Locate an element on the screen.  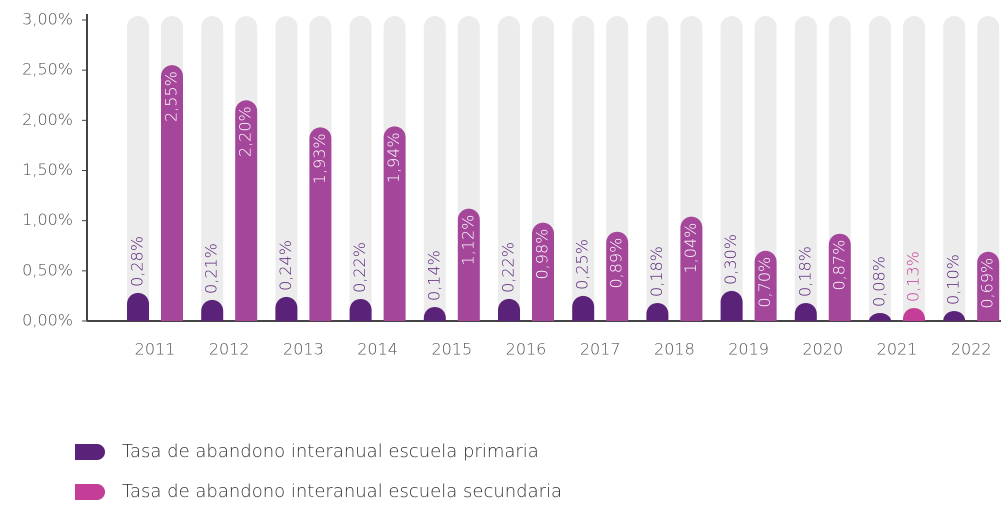
y-tick-label: 2,00% is located at coordinates (47, 119).